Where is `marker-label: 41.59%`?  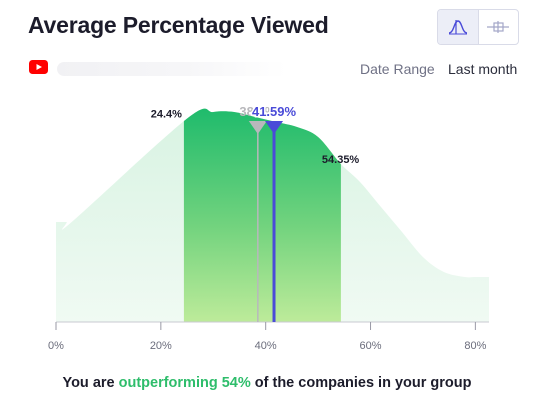 marker-label: 41.59% is located at coordinates (274, 111).